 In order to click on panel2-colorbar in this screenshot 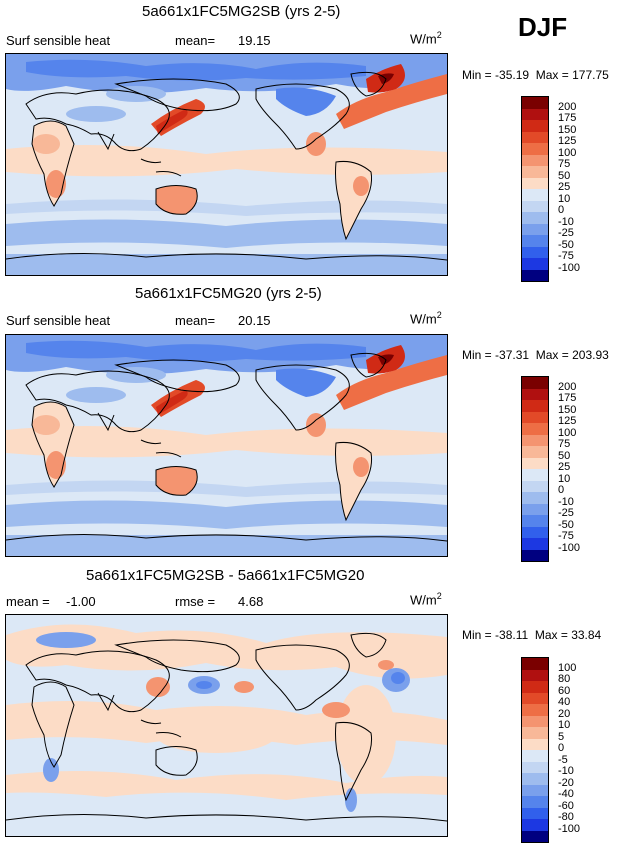, I will do `click(535, 469)`.